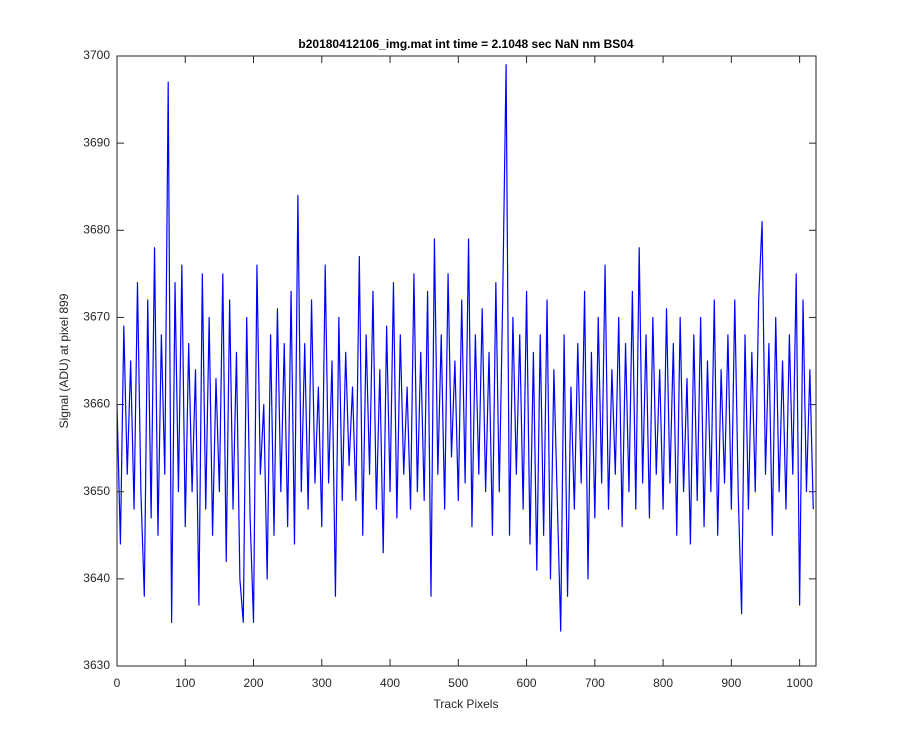 This screenshot has width=900, height=750. Describe the element at coordinates (96, 317) in the screenshot. I see `y-tick-label: 3670` at that location.